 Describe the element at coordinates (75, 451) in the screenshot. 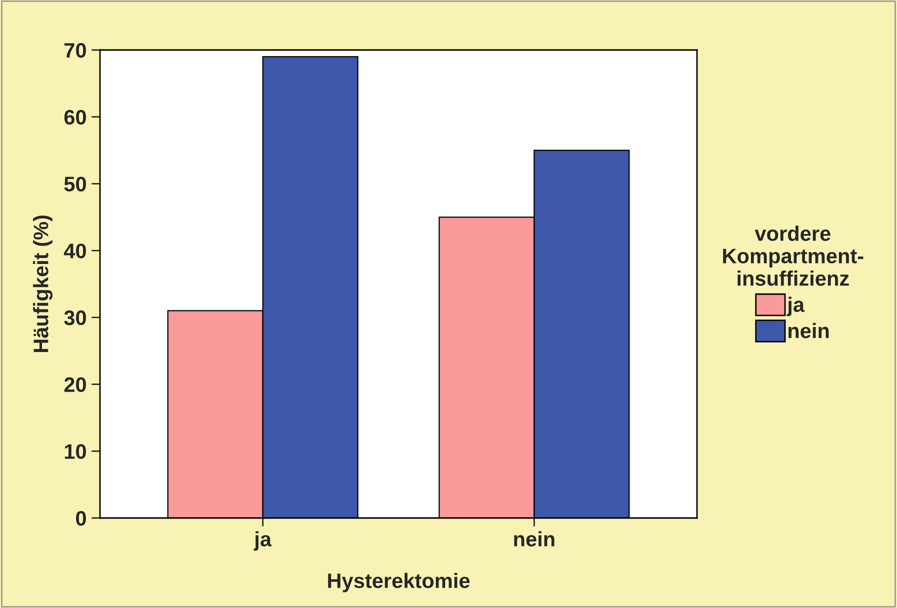

I see `y-tick-label: 10` at that location.